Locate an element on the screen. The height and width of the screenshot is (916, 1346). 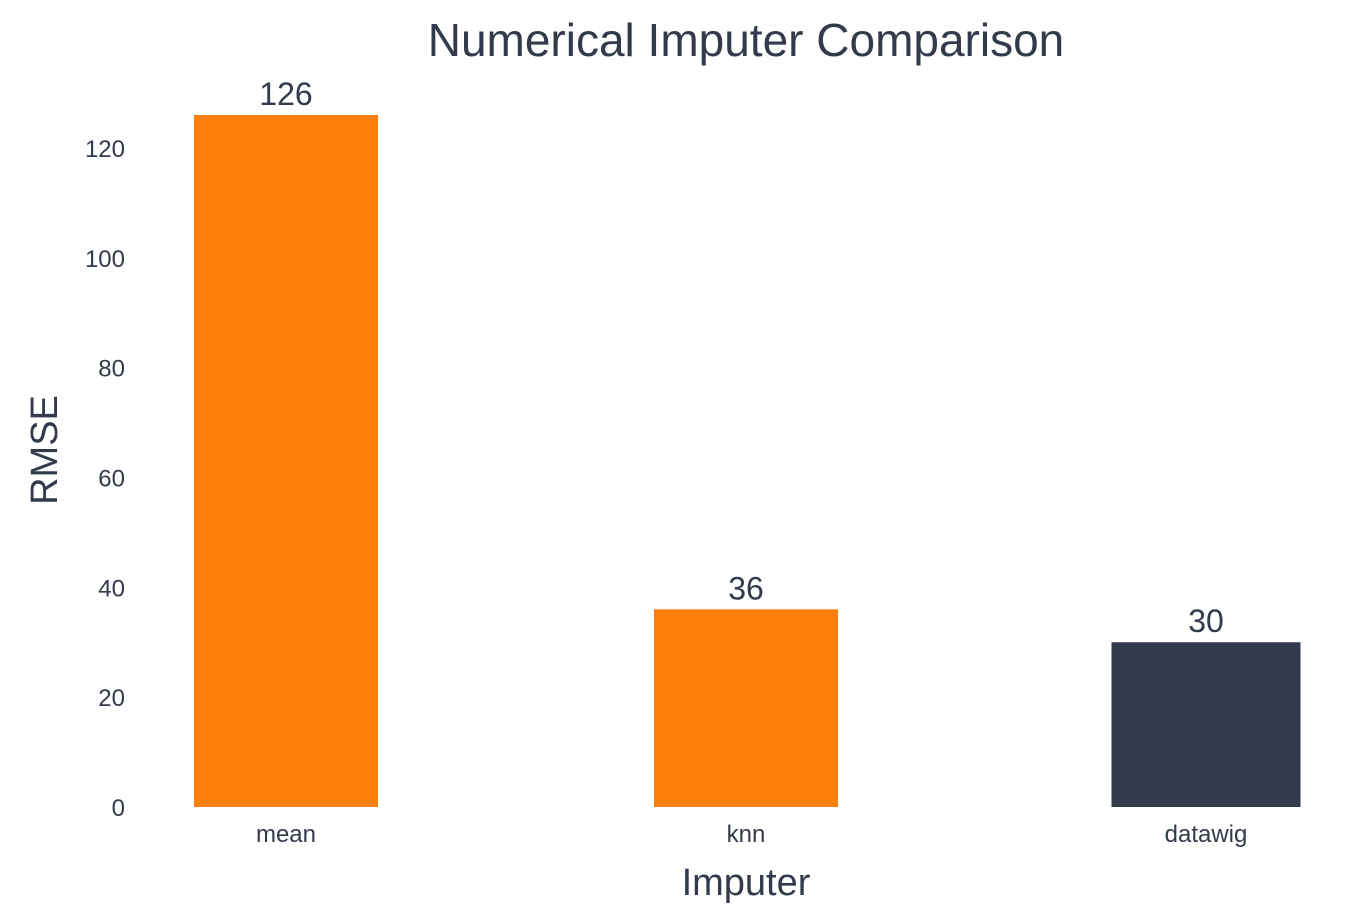
y-tick-label: 120 is located at coordinates (105, 149).